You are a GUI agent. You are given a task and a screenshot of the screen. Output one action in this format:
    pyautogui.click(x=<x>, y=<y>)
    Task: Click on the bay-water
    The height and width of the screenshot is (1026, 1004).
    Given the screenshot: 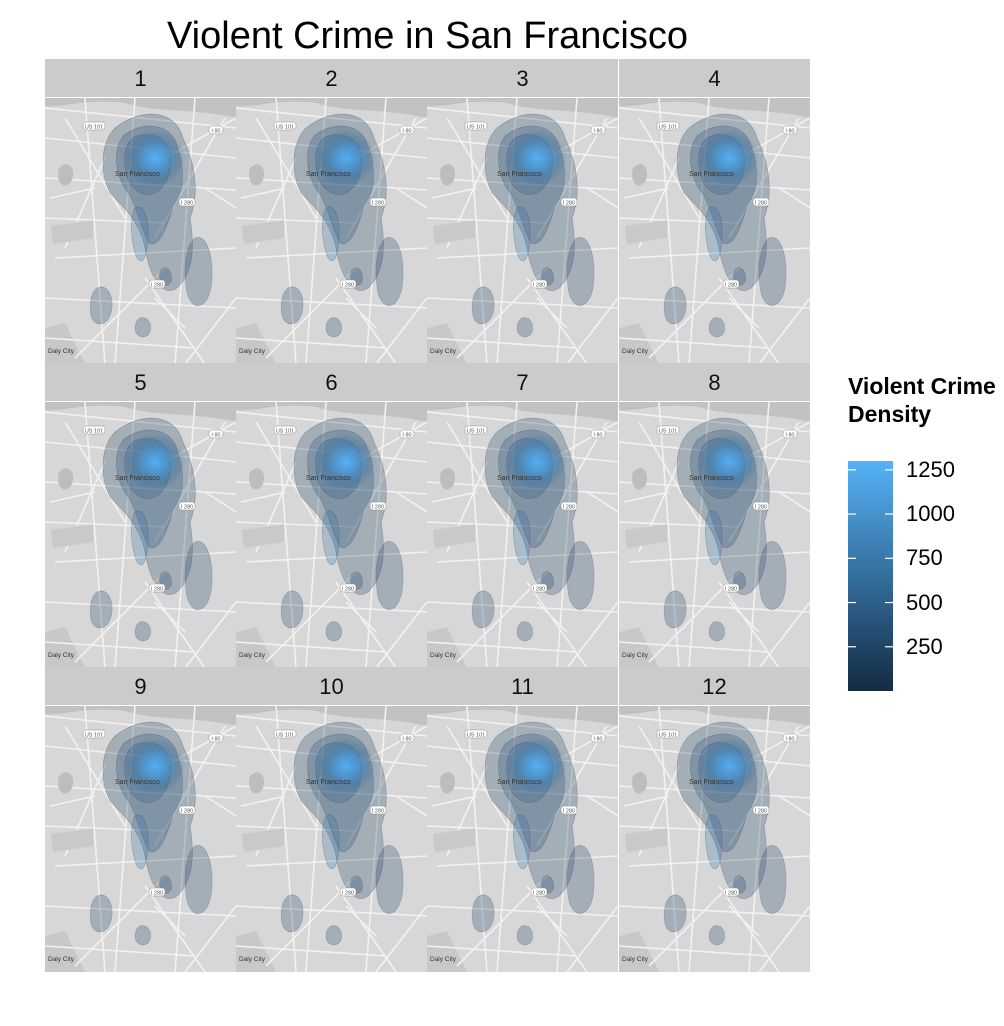 What is the action you would take?
    pyautogui.click(x=140, y=412)
    